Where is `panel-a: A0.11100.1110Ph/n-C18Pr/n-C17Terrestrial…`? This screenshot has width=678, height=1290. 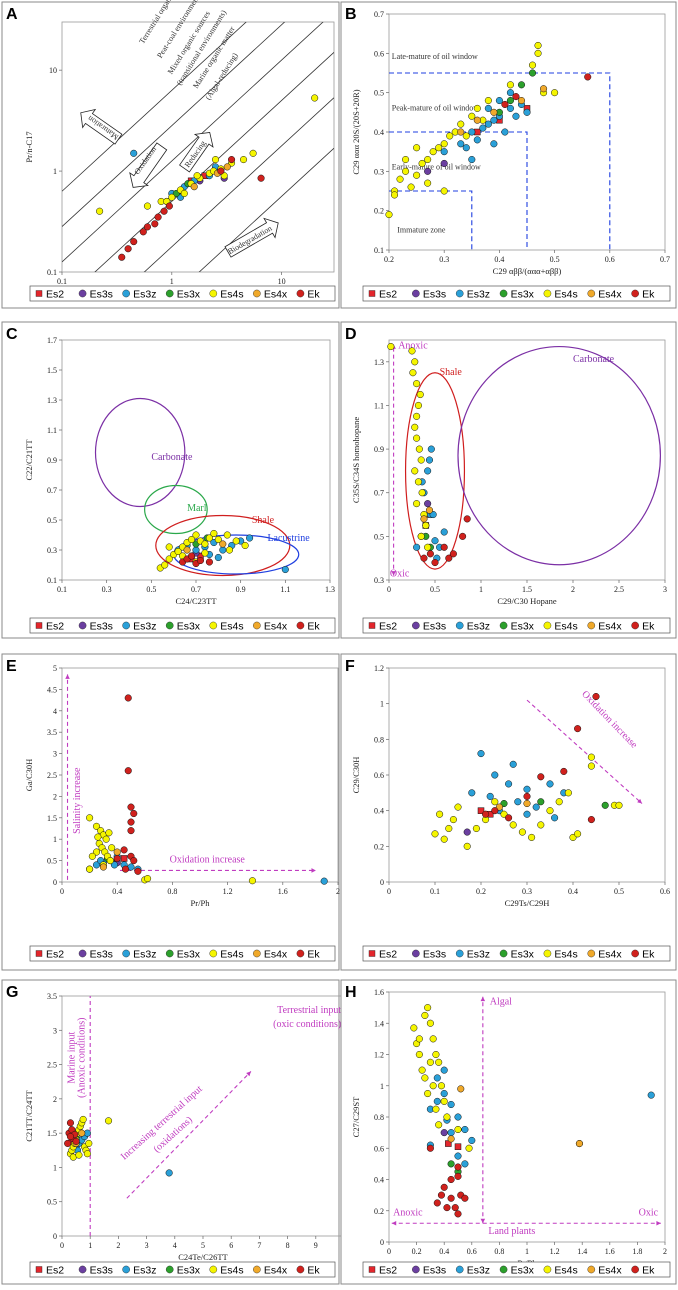 panel-a: A0.11100.1110Ph/n-C18Pr/n-C17Terrestrial… is located at coordinates (170, 154).